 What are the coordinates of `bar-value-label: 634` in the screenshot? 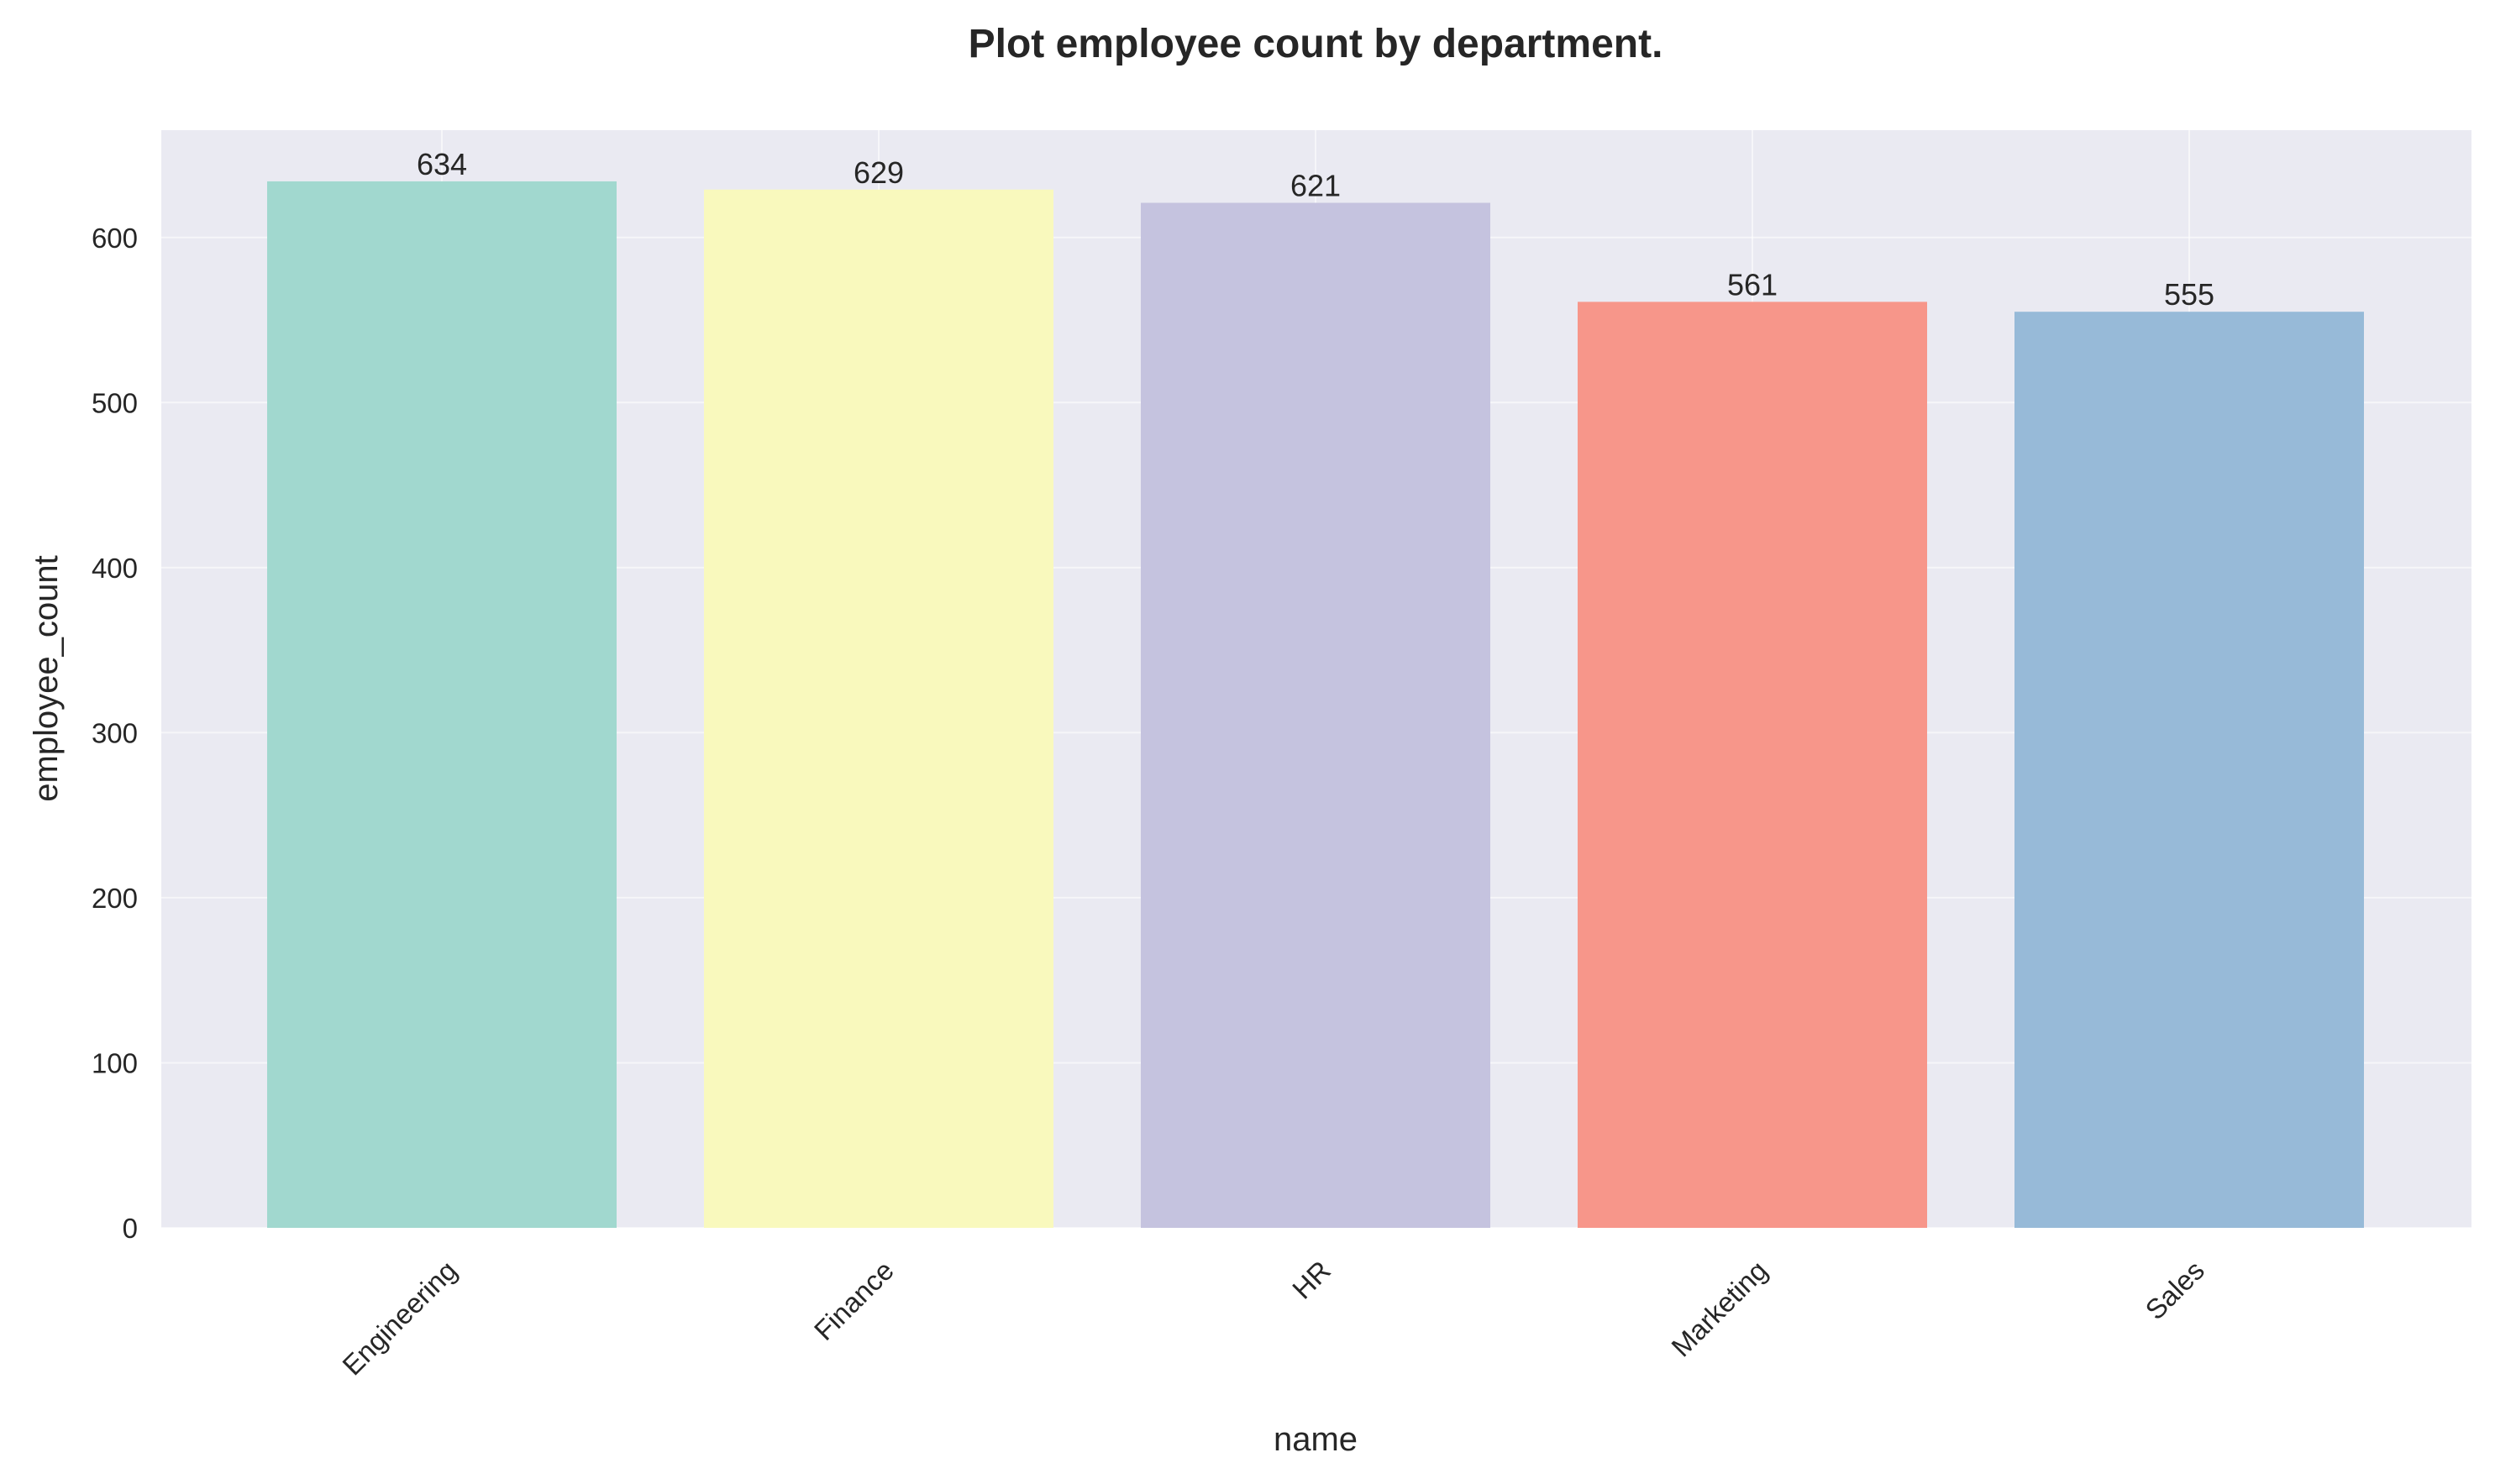 It's located at (442, 164).